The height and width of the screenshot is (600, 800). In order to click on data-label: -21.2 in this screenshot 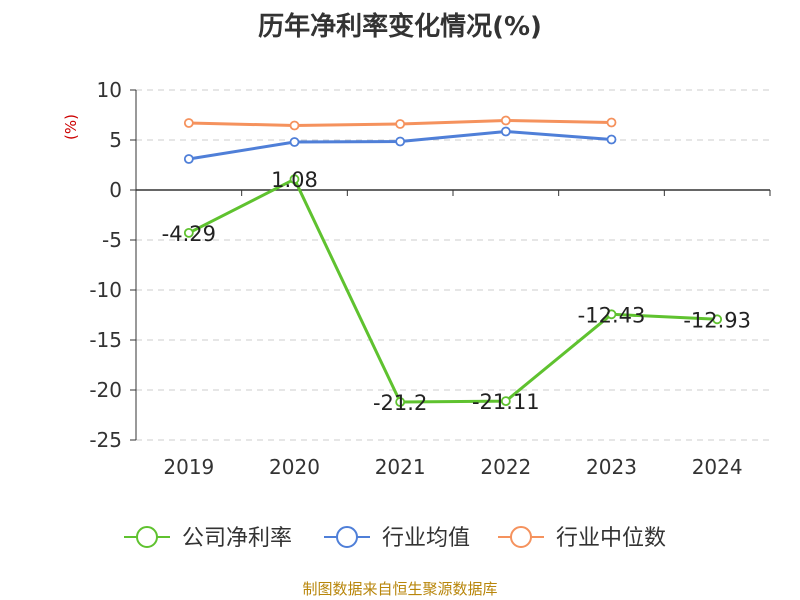, I will do `click(400, 403)`.